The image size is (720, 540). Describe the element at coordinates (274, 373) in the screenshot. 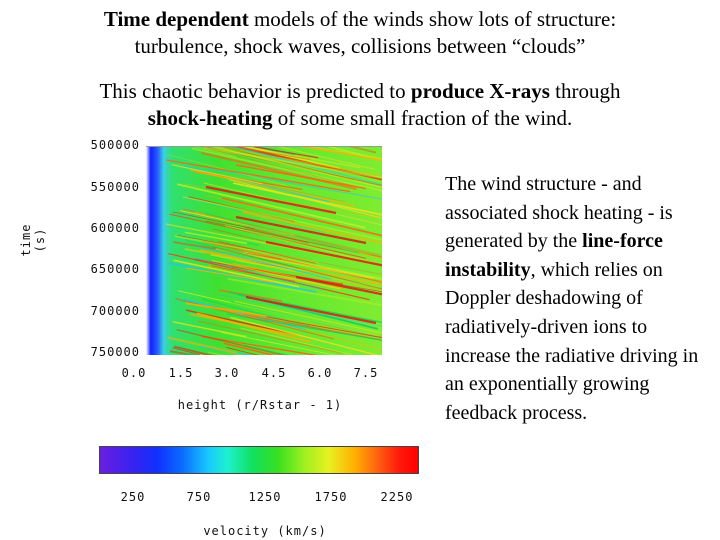

I see `x-tick-label: 4.5` at that location.